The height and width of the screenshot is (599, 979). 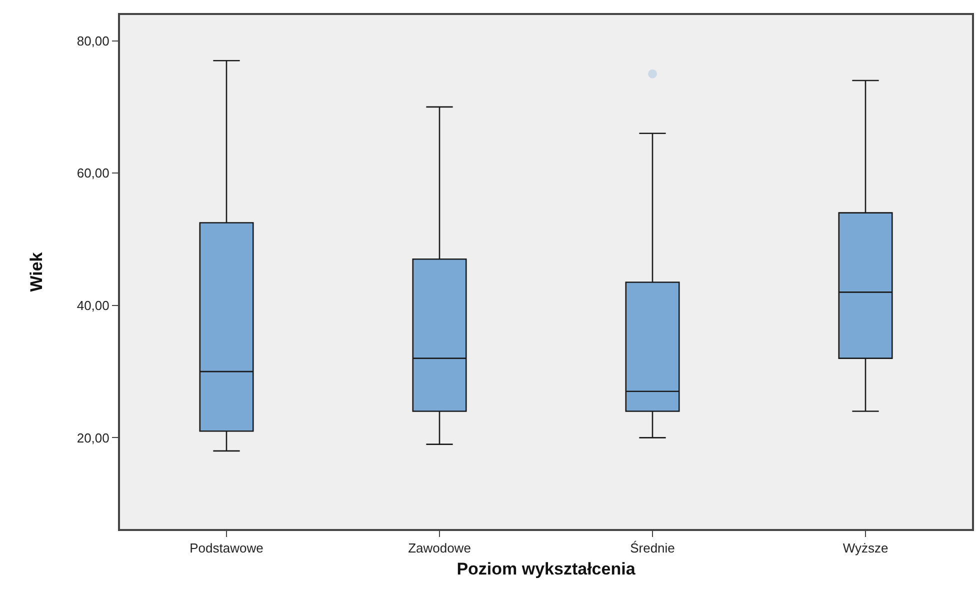 What do you see at coordinates (439, 548) in the screenshot?
I see `x-tick-label: Zawodowe` at bounding box center [439, 548].